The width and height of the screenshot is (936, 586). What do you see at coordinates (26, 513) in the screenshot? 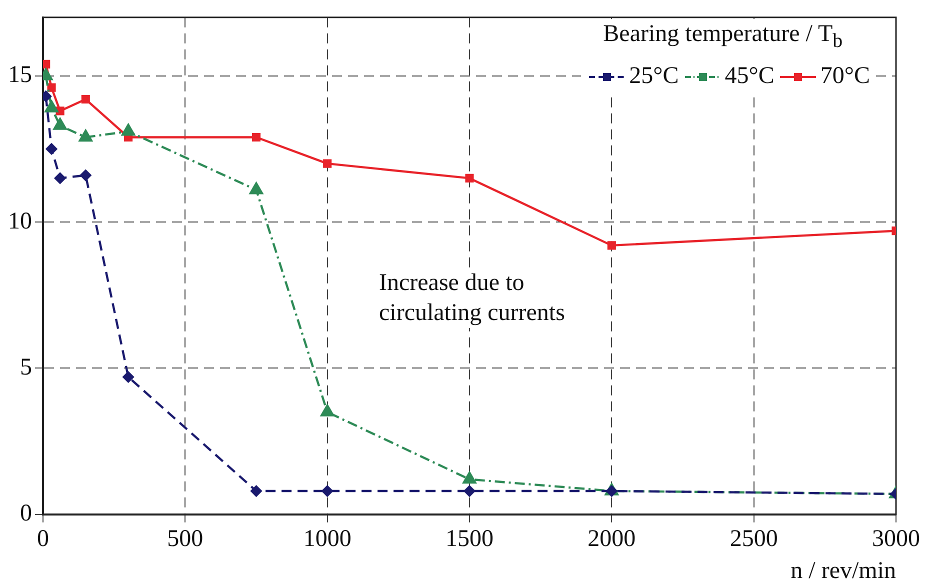
I see `y-tick-label: 0` at bounding box center [26, 513].